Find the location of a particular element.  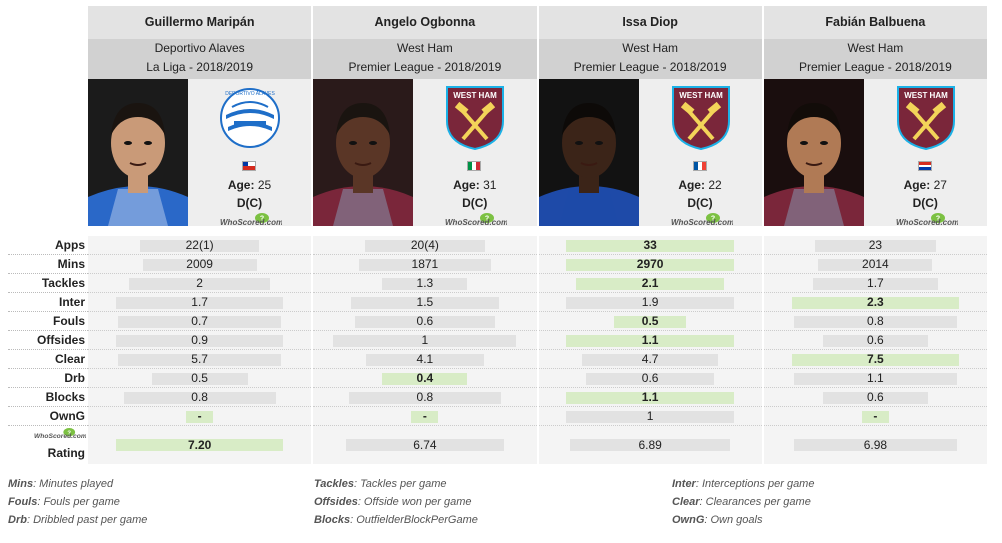

age-value: 31 is located at coordinates (490, 185).